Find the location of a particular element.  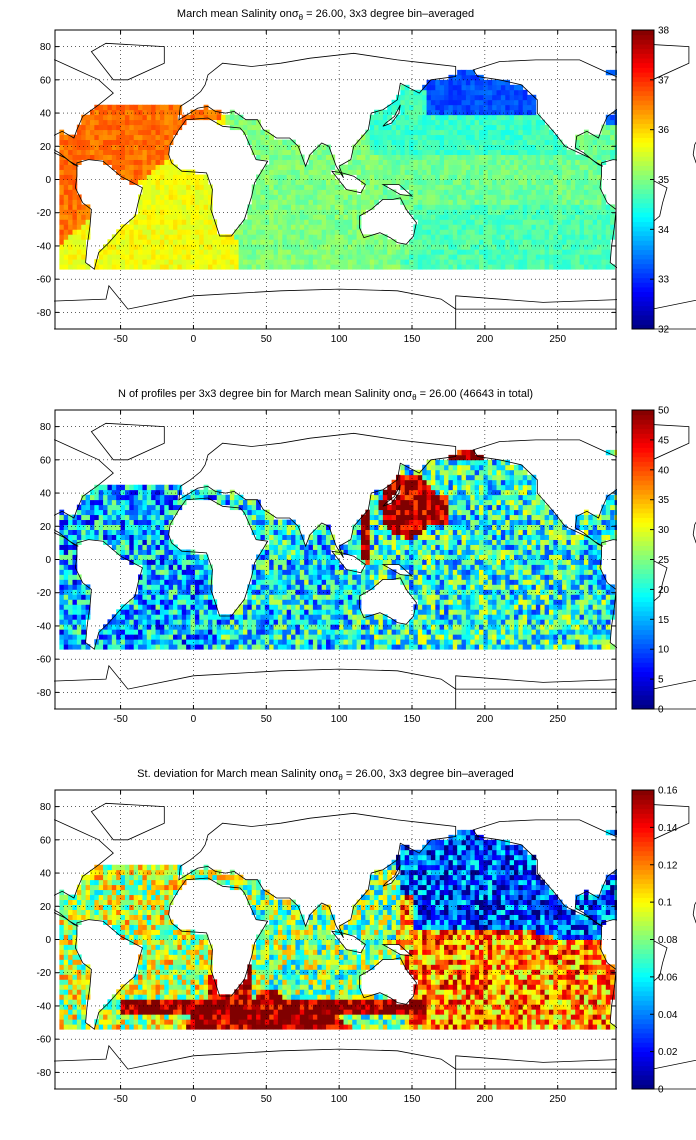

y-tick-label: -20 is located at coordinates (44, 213).